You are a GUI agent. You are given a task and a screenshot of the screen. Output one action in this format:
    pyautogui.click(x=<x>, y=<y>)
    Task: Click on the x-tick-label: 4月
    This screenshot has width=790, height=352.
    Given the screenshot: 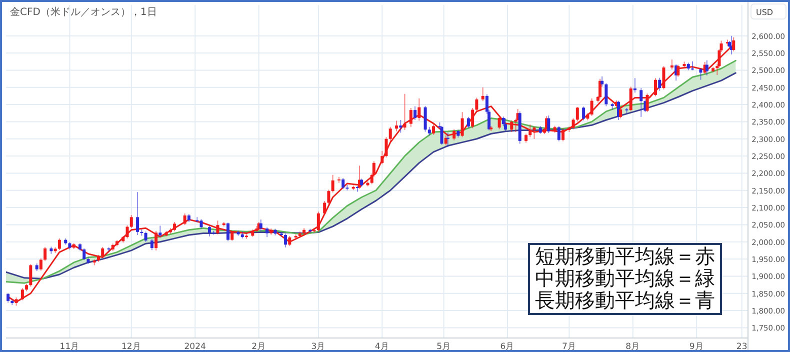 What is the action you would take?
    pyautogui.click(x=382, y=347)
    